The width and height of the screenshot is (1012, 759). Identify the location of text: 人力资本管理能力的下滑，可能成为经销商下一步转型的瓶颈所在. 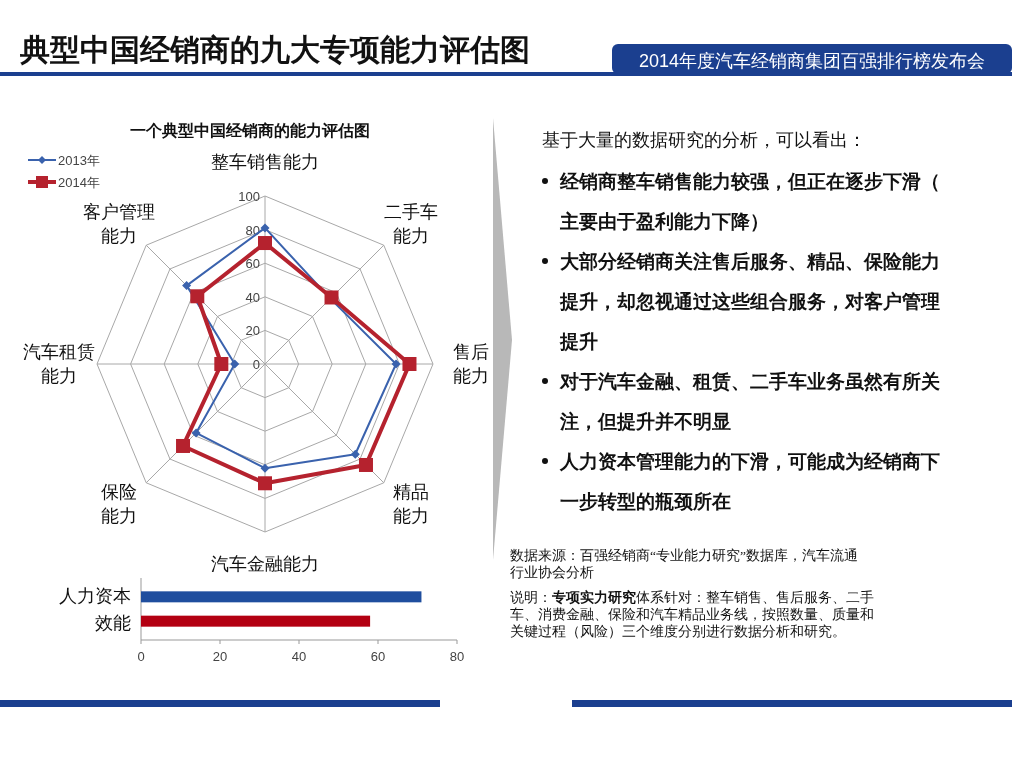
(749, 481).